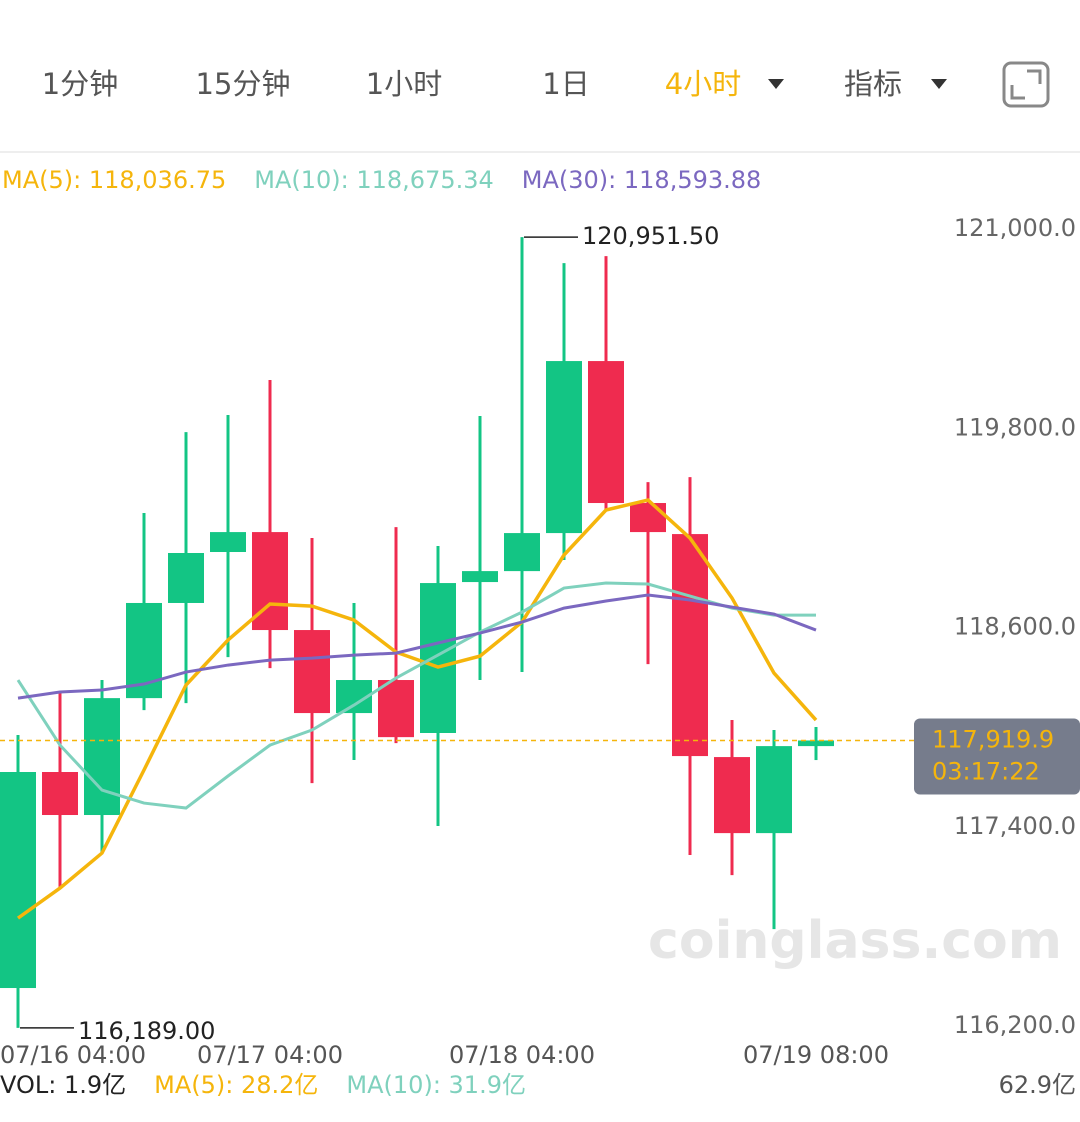 This screenshot has width=1080, height=1122. Describe the element at coordinates (650, 236) in the screenshot. I see `annotation-label: 120,951.50` at that location.